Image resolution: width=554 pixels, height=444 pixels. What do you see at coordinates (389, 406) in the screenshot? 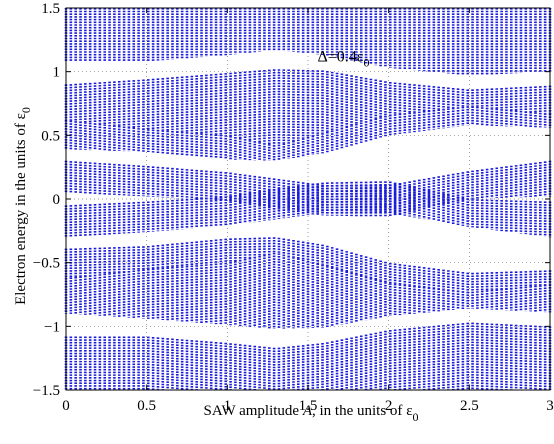
I see `x-tick-label-4: 2` at bounding box center [389, 406].